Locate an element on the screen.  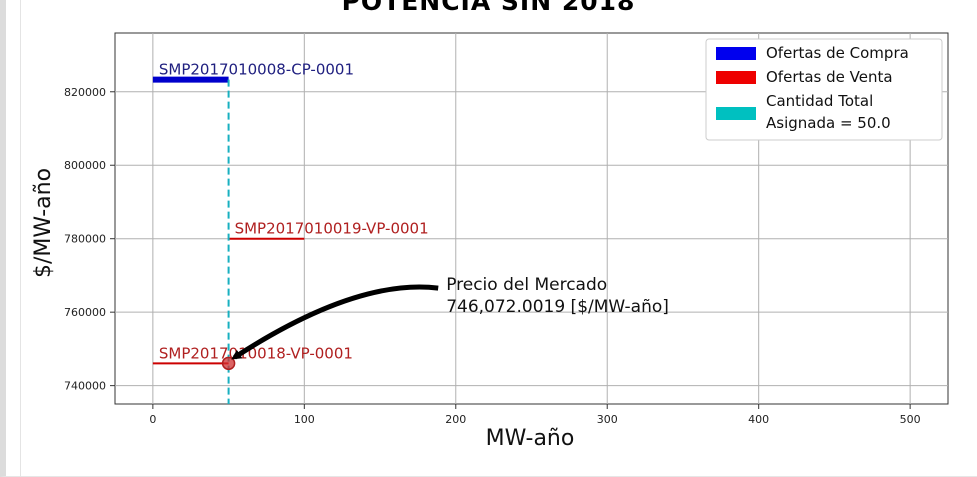
y-axis-label: $/MW-año is located at coordinates (43, 223).